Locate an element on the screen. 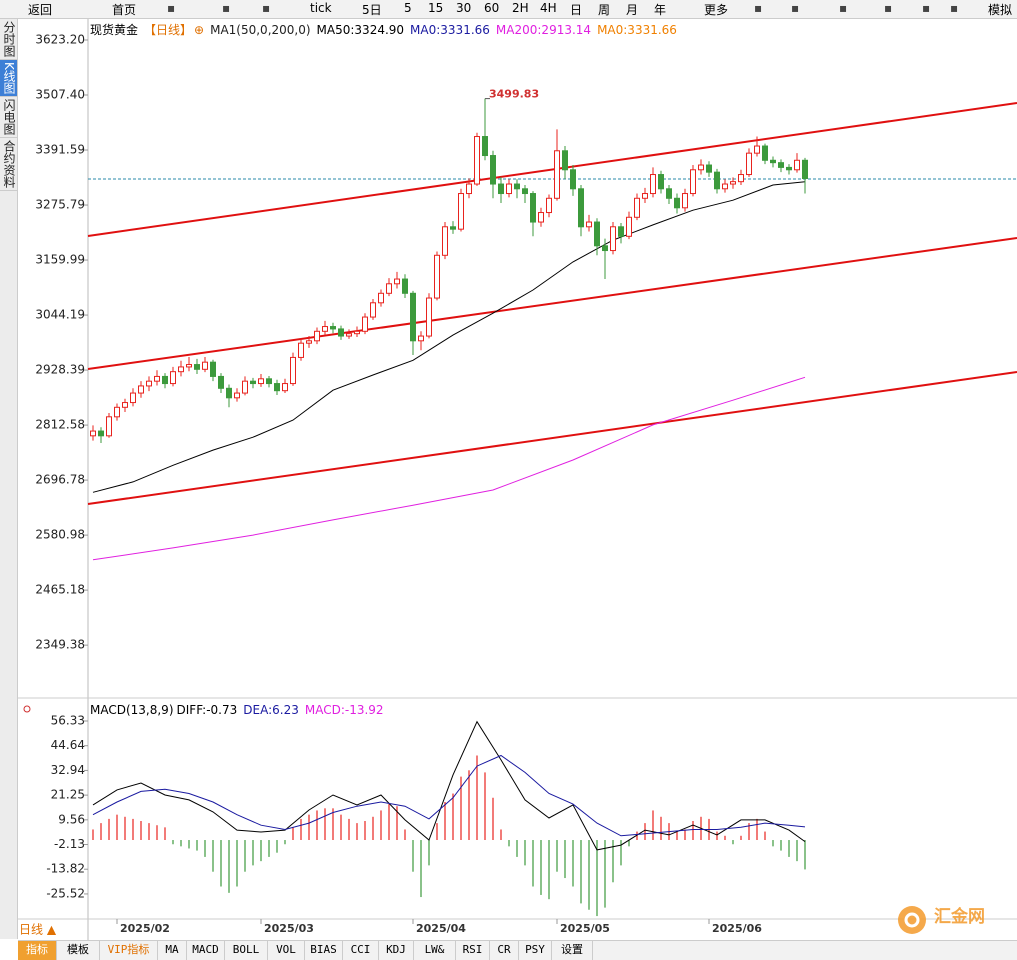 Image resolution: width=1017 pixels, height=960 pixels. logo-icon is located at coordinates (912, 920).